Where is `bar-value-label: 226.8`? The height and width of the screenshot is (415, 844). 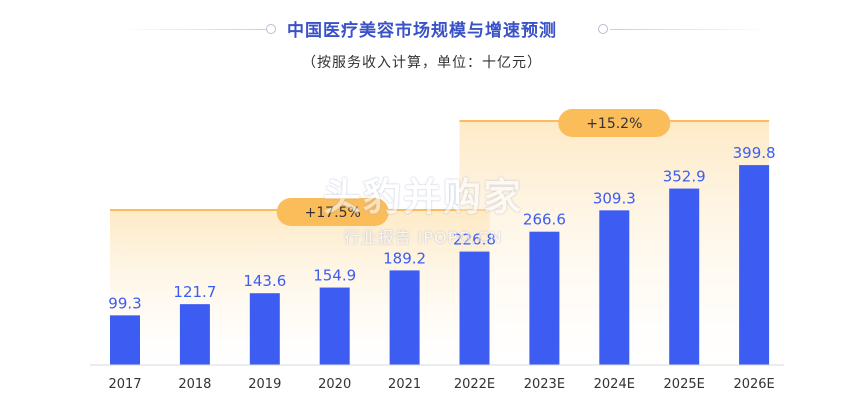 bar-value-label: 226.8 is located at coordinates (474, 240).